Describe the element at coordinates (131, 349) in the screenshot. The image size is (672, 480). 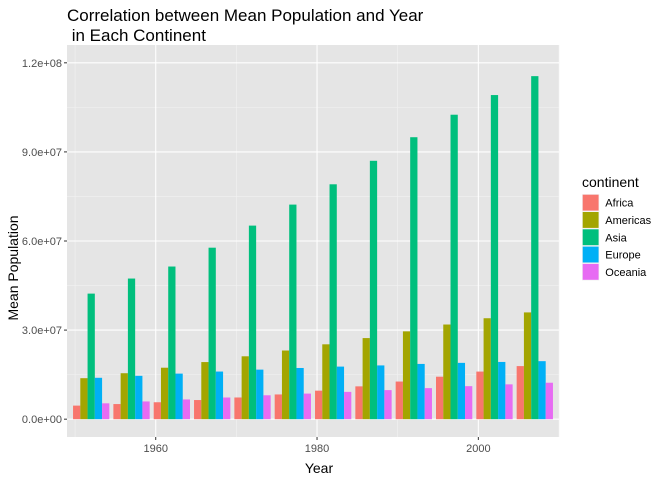
I see `bar-asia-1957` at that location.